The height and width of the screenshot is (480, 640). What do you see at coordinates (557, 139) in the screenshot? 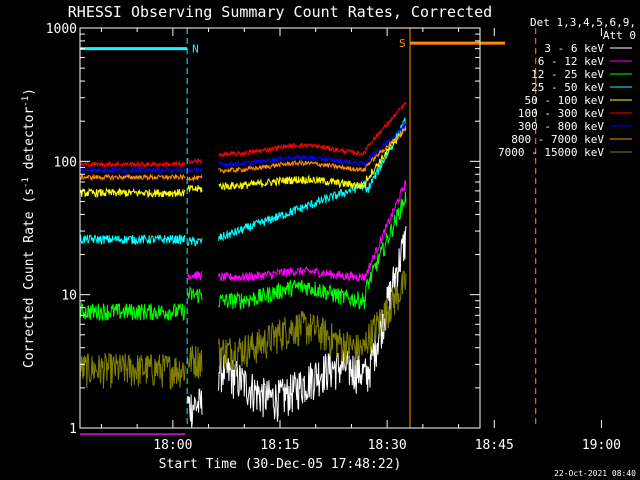
I see `legend-label: 800 - 7000 keV` at bounding box center [557, 139].